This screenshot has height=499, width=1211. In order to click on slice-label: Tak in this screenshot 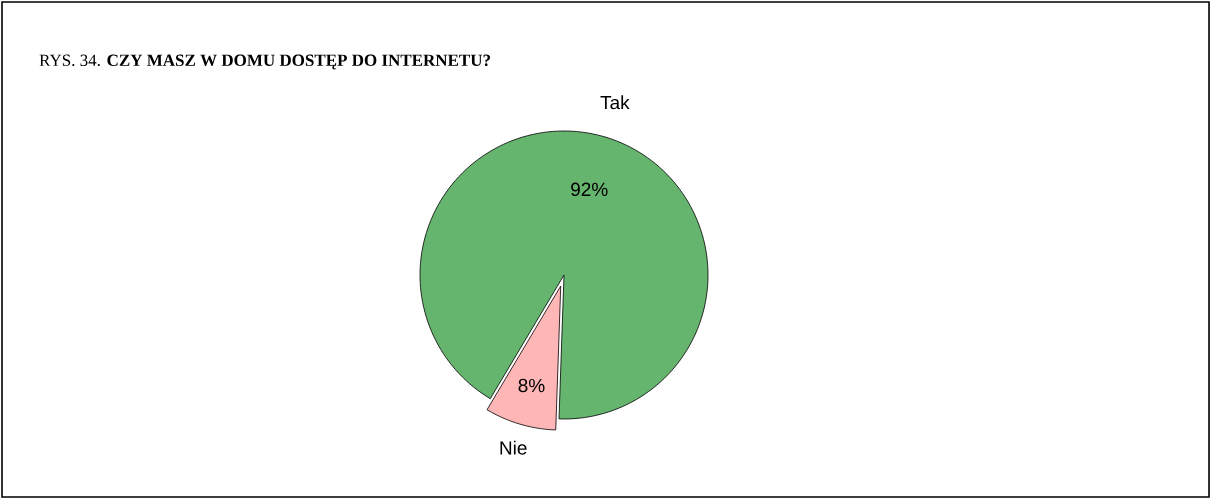, I will do `click(615, 102)`.